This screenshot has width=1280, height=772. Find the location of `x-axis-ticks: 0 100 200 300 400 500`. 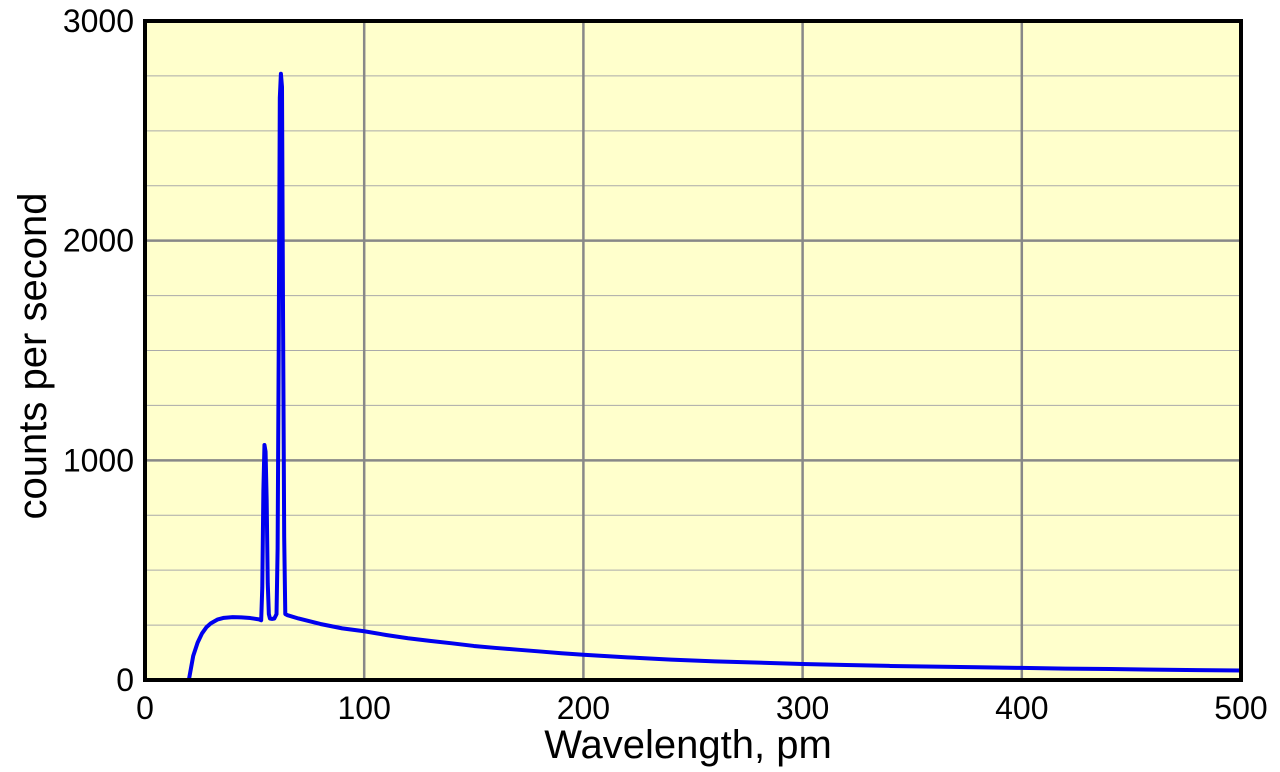

x-axis-ticks: 0 100 200 300 400 500 is located at coordinates (702, 708).